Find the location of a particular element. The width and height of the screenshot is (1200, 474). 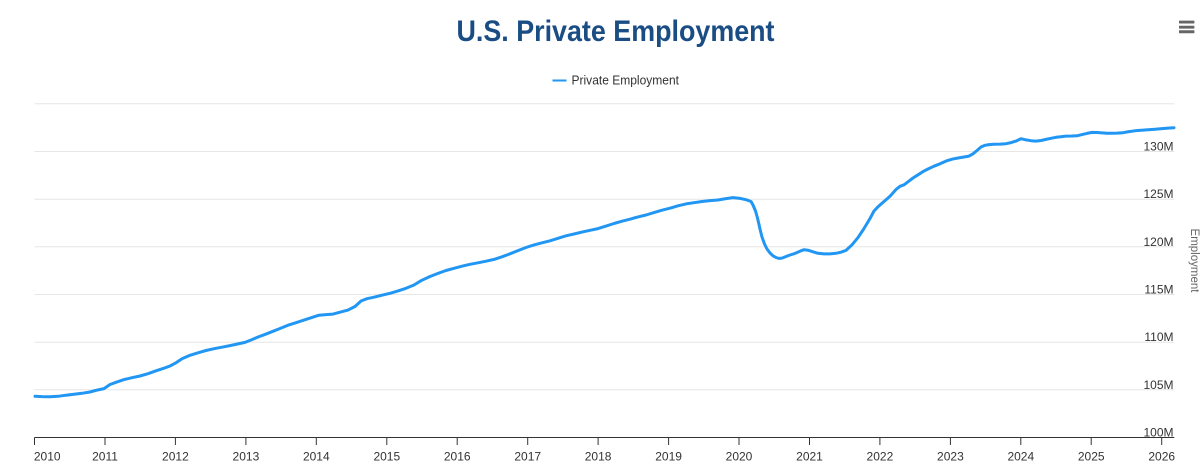

svg-text: 2015 is located at coordinates (386, 457).